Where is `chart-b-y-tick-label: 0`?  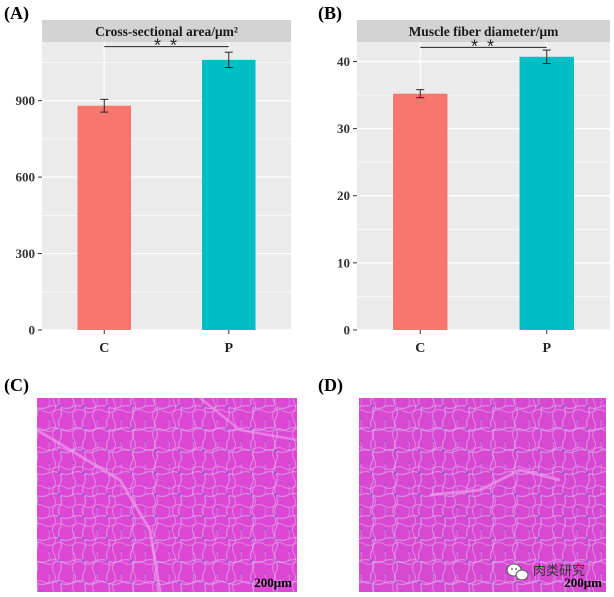
chart-b-y-tick-label: 0 is located at coordinates (347, 330).